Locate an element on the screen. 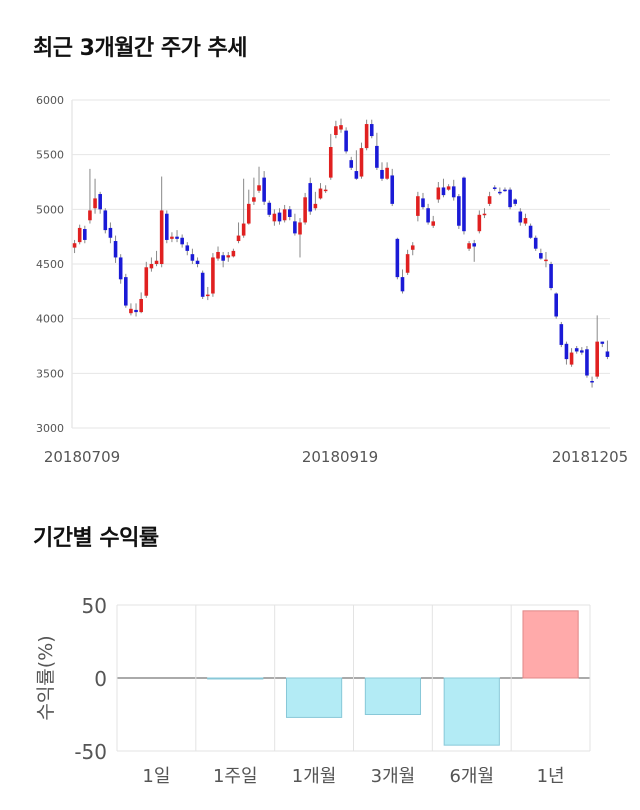 Image resolution: width=640 pixels, height=810 pixels. y-tick-label: 0 is located at coordinates (100, 679).